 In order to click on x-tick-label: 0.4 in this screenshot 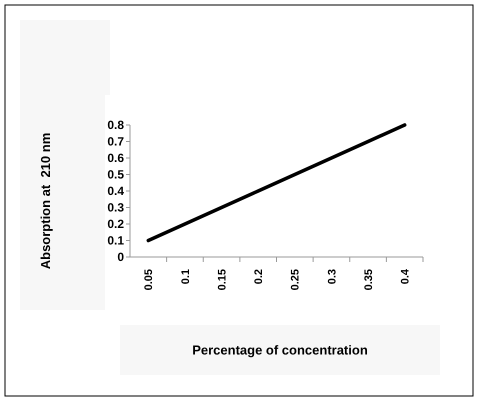, I will do `click(406, 276)`.